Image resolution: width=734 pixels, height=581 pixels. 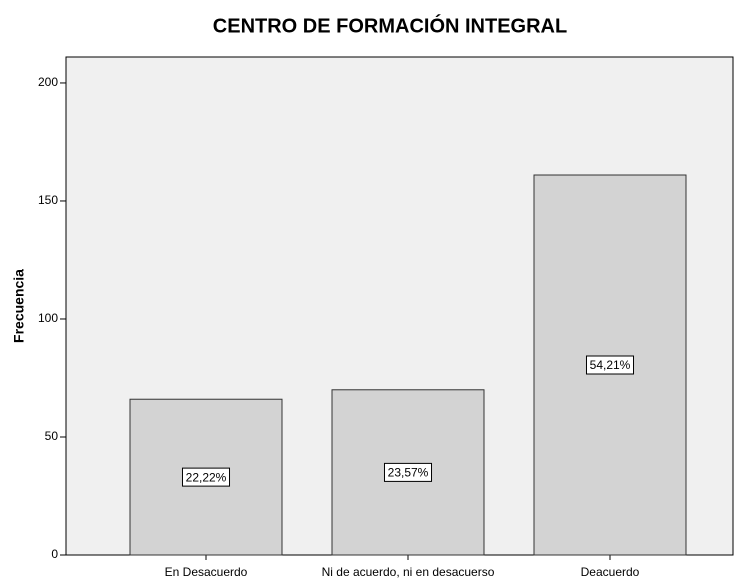 What do you see at coordinates (54, 554) in the screenshot?
I see `y-tick-label: 0` at bounding box center [54, 554].